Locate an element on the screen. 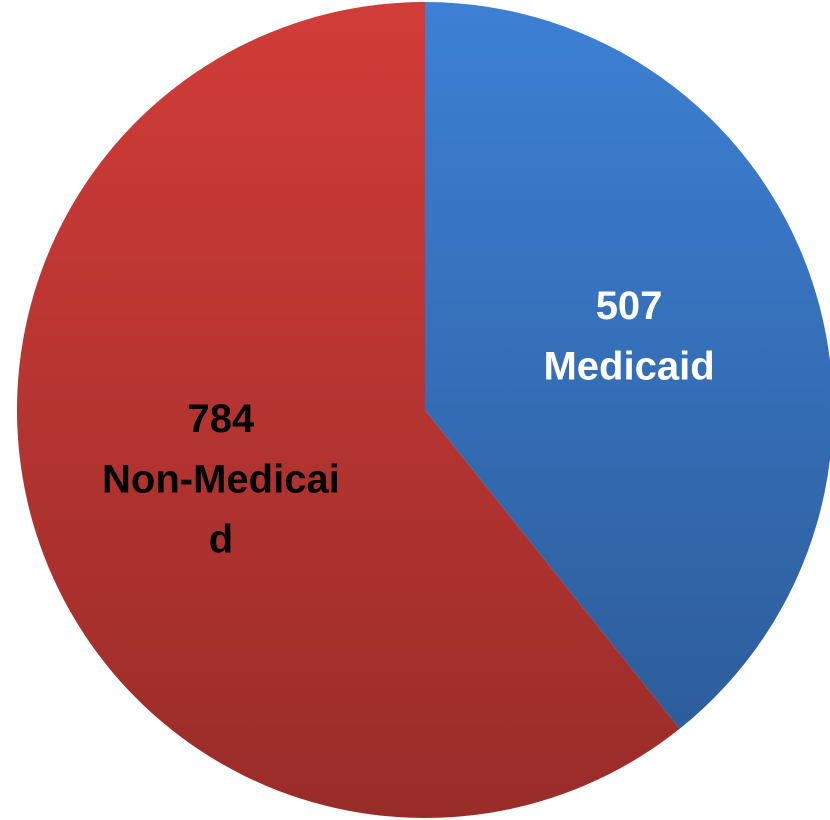 Image resolution: width=830 pixels, height=820 pixels. value-label: 784 is located at coordinates (221, 419).